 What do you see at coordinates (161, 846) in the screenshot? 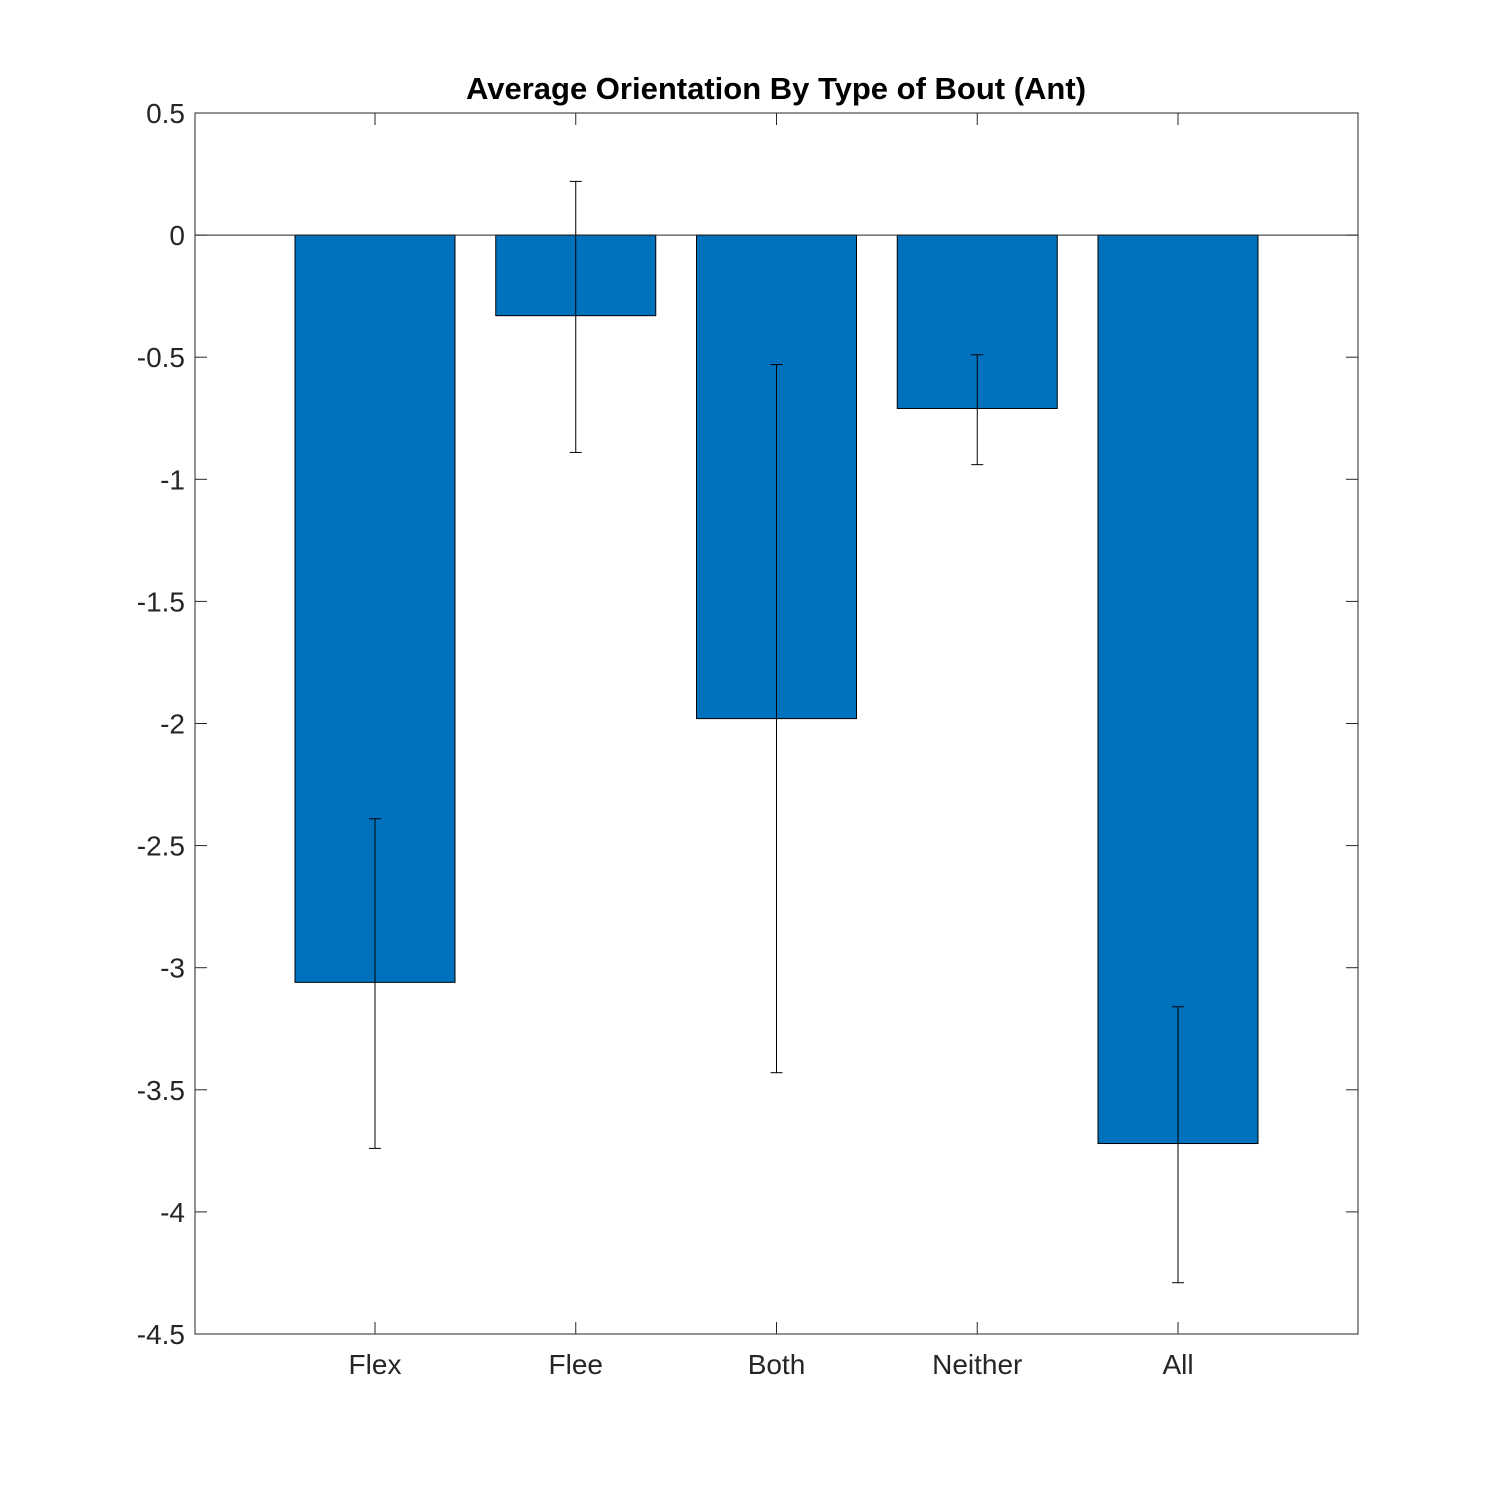
I see `y-tick-label: -2.5` at bounding box center [161, 846].